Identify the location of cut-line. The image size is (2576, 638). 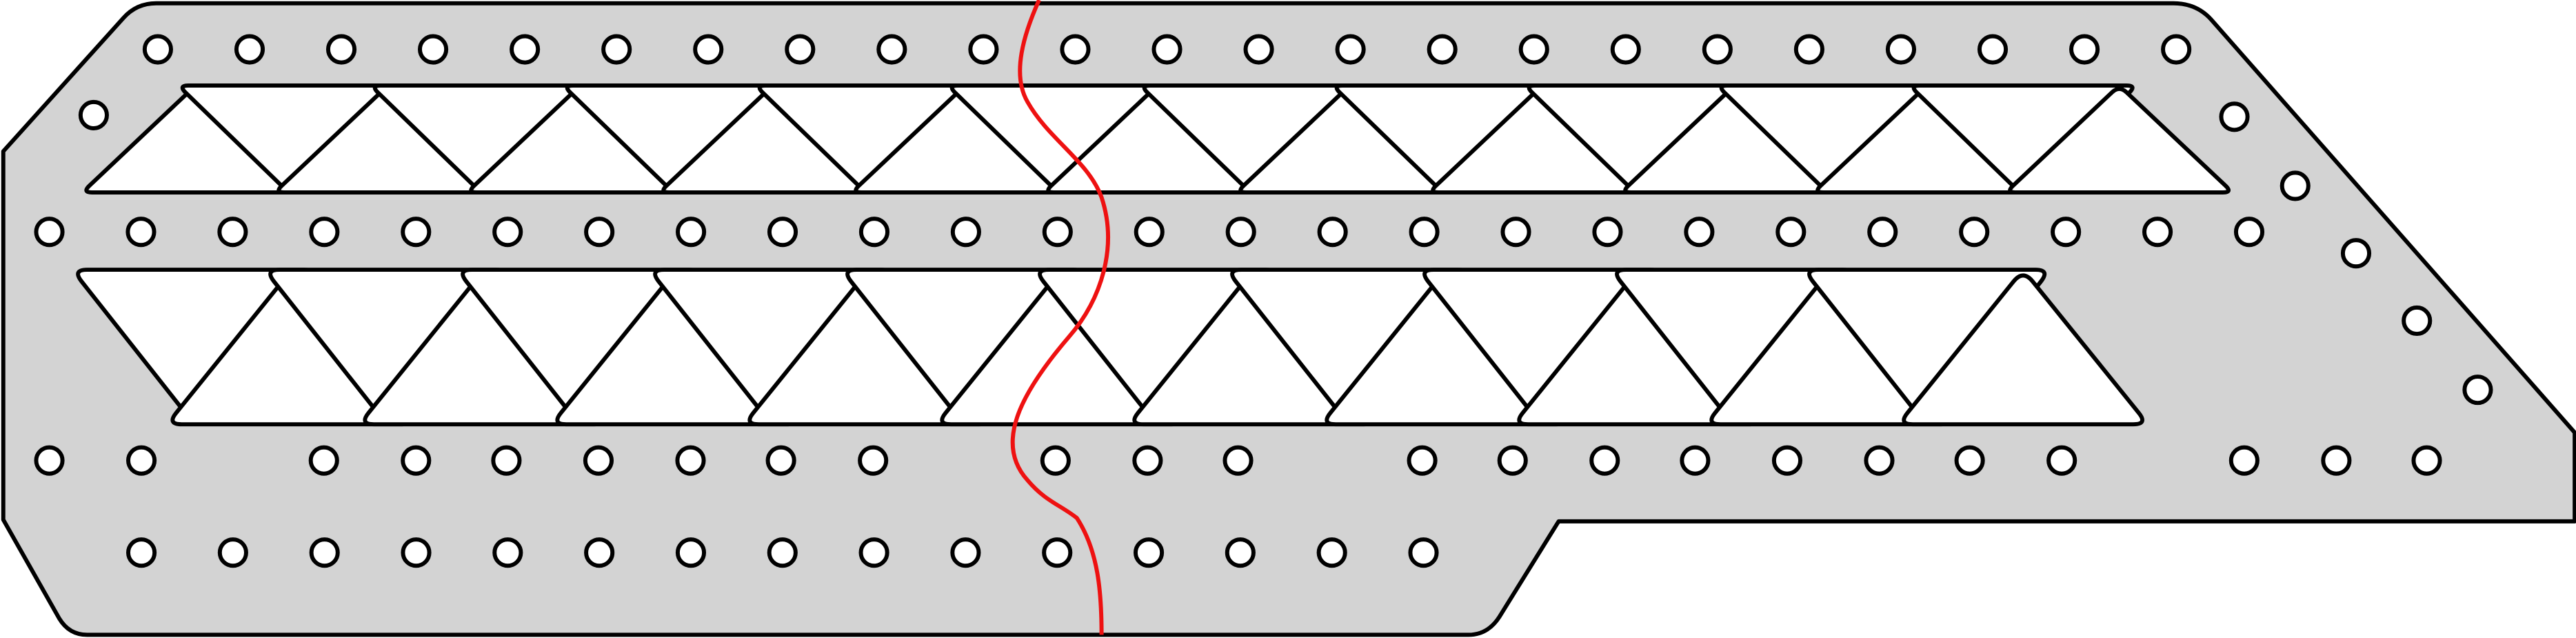
(1060, 317).